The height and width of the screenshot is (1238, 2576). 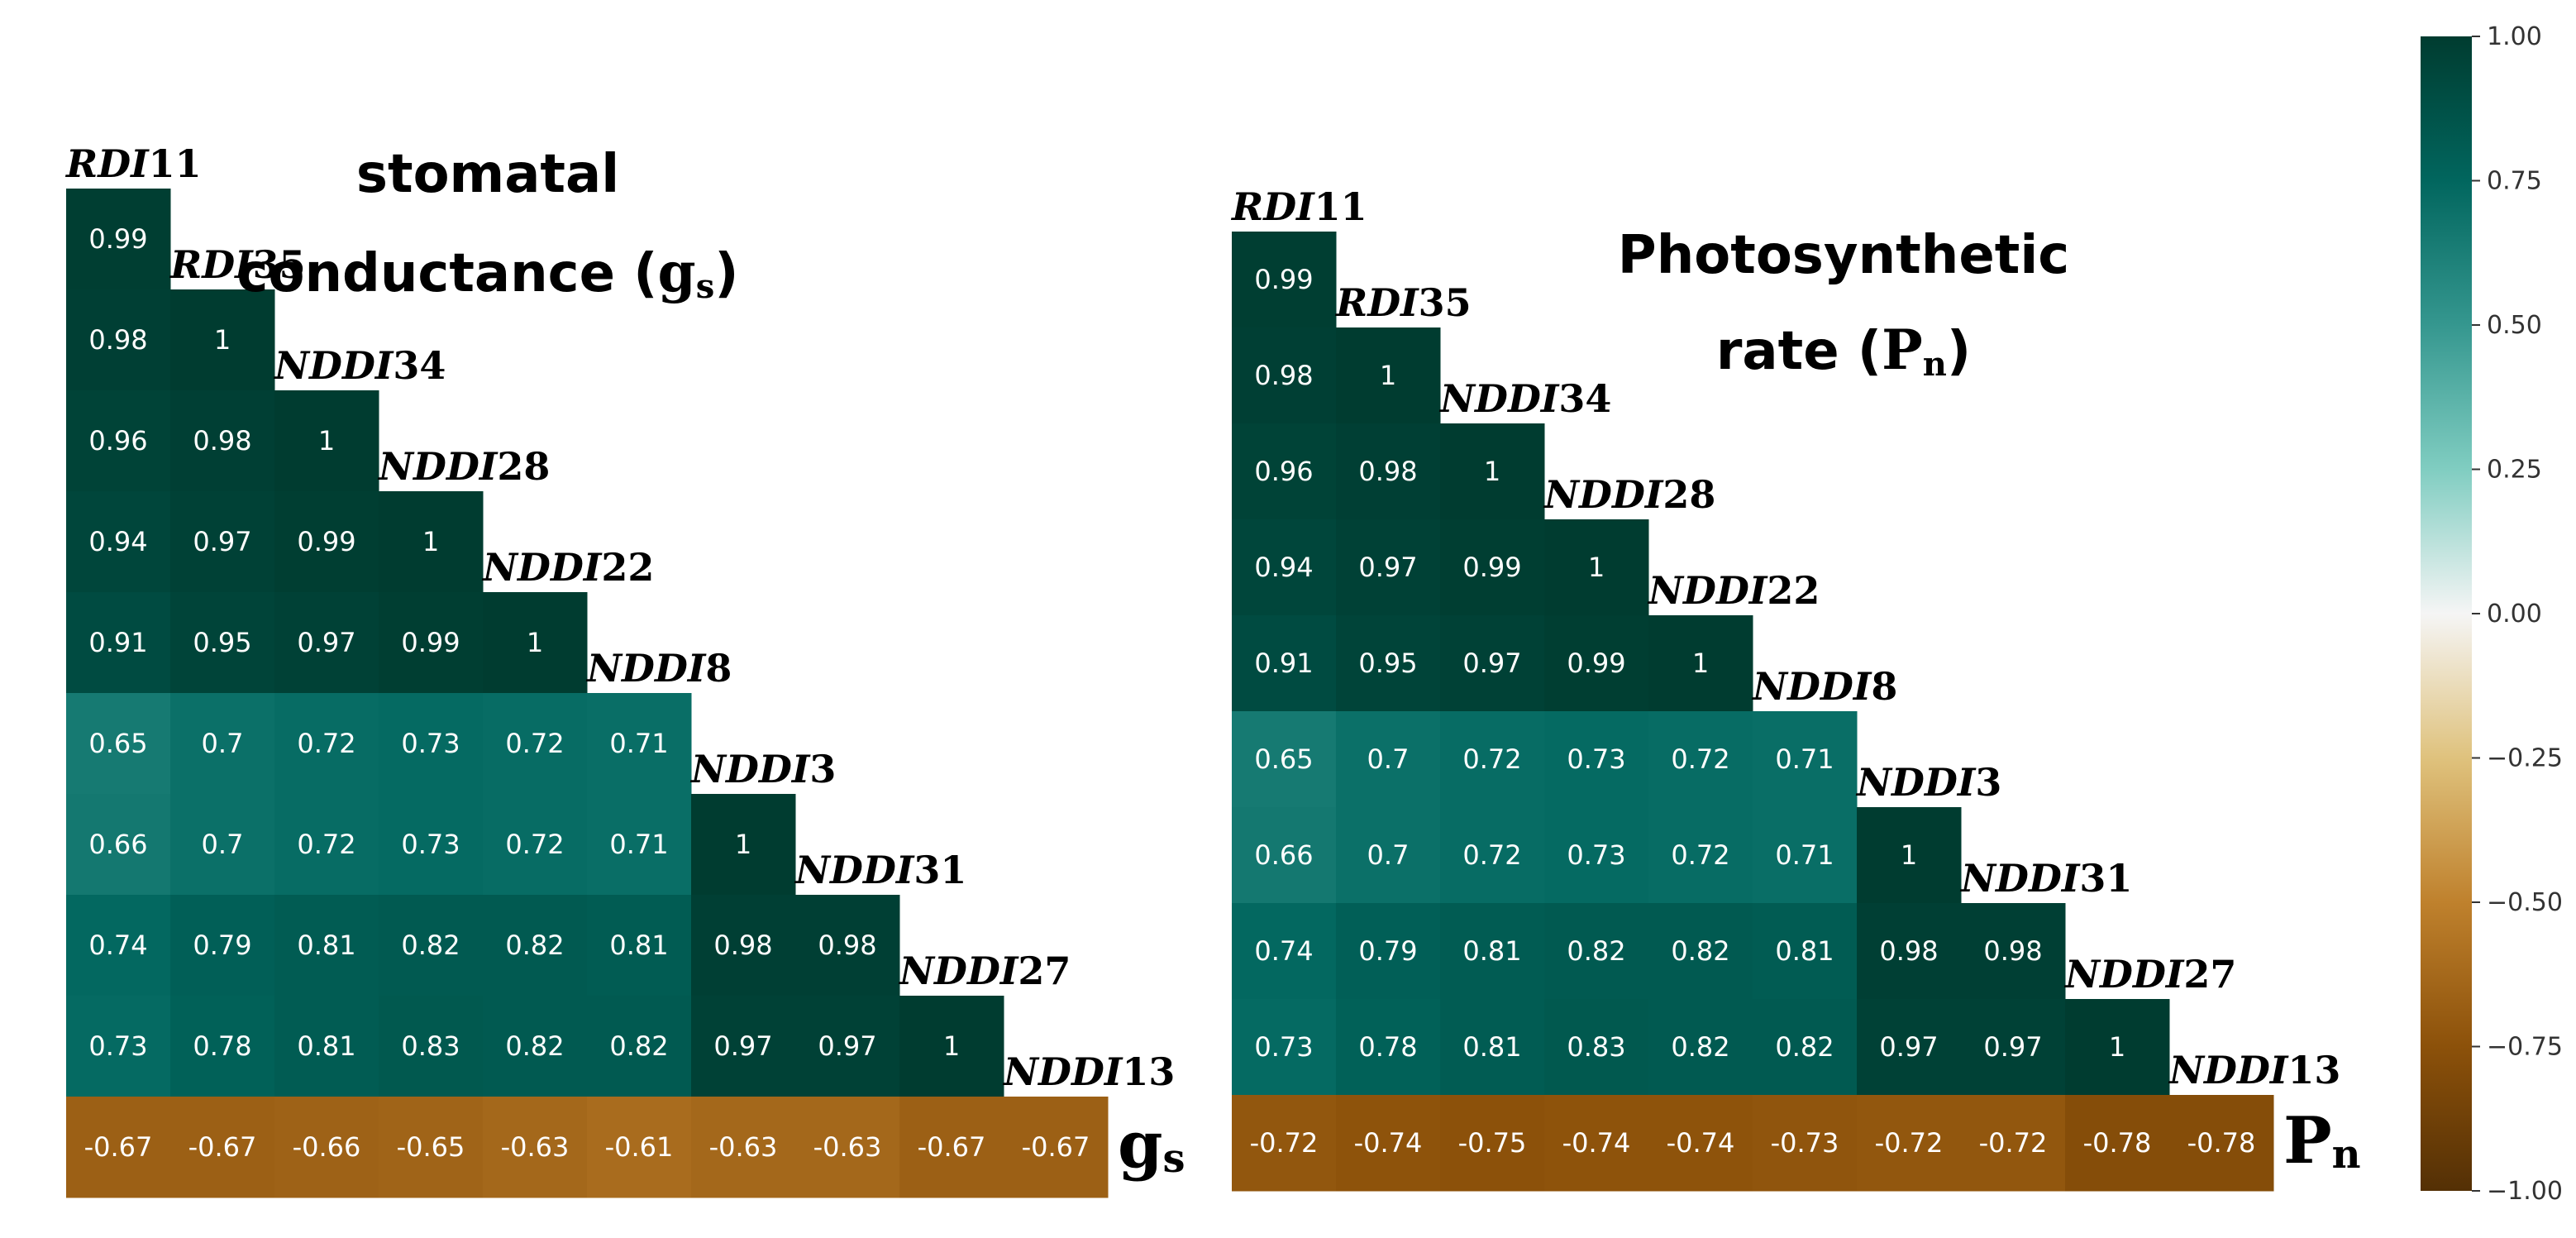 What do you see at coordinates (1805, 1048) in the screenshot?
I see `heatmap-cell-r8-c5` at bounding box center [1805, 1048].